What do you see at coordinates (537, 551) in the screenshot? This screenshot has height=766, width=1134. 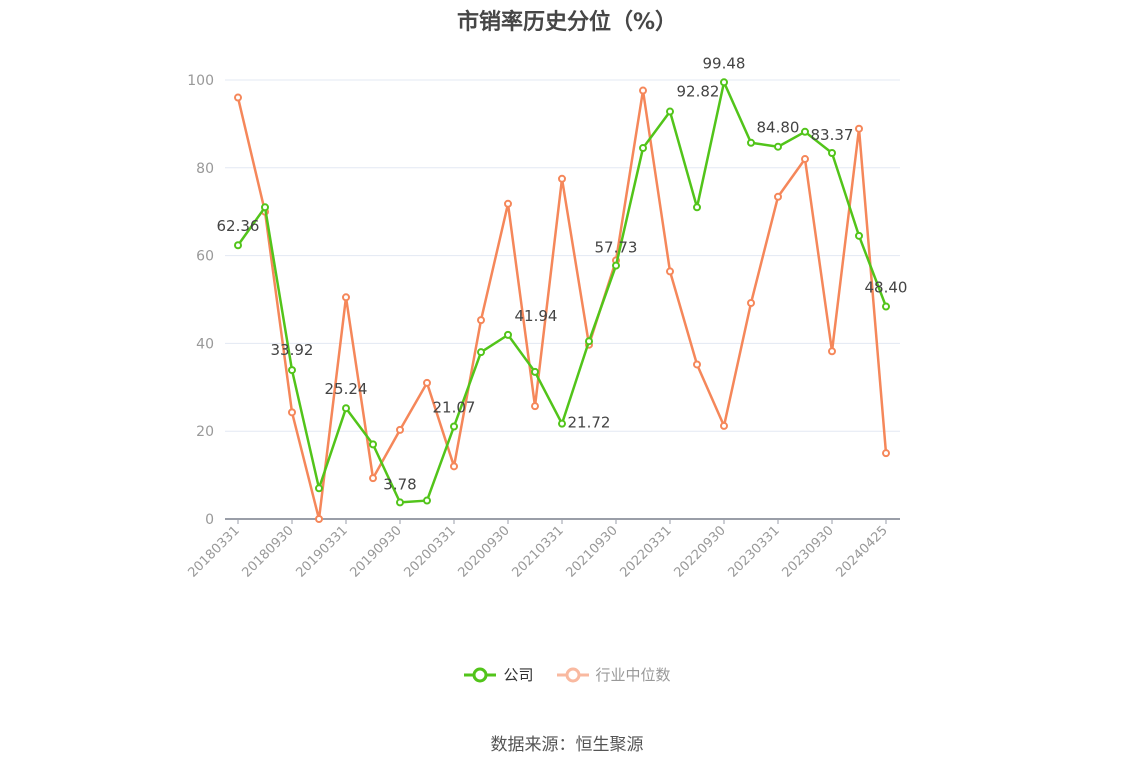 I see `x-tick-label: 20210331` at bounding box center [537, 551].